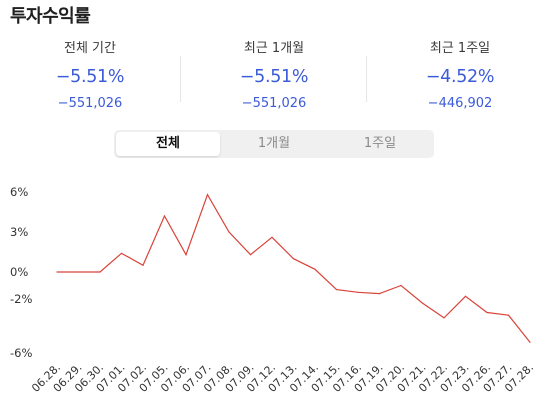  I want to click on tab-all: 전체, so click(168, 144).